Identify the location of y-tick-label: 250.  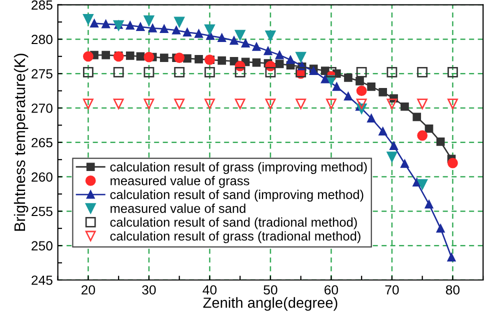
(42, 246).